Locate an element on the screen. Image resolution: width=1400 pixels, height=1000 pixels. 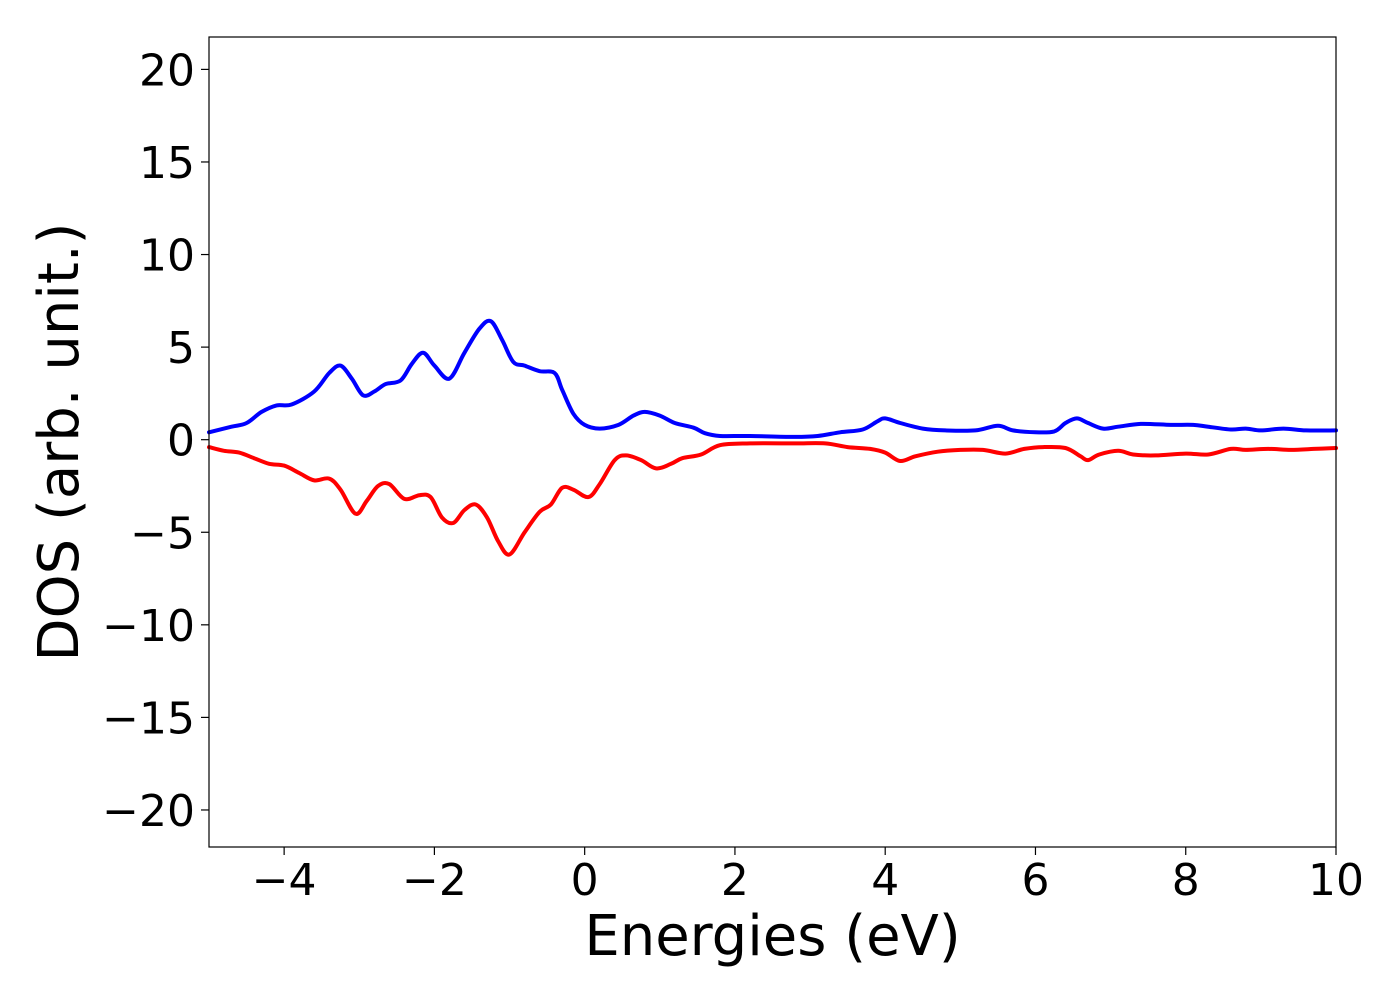
y-tick-label: 5 is located at coordinates (181, 348).